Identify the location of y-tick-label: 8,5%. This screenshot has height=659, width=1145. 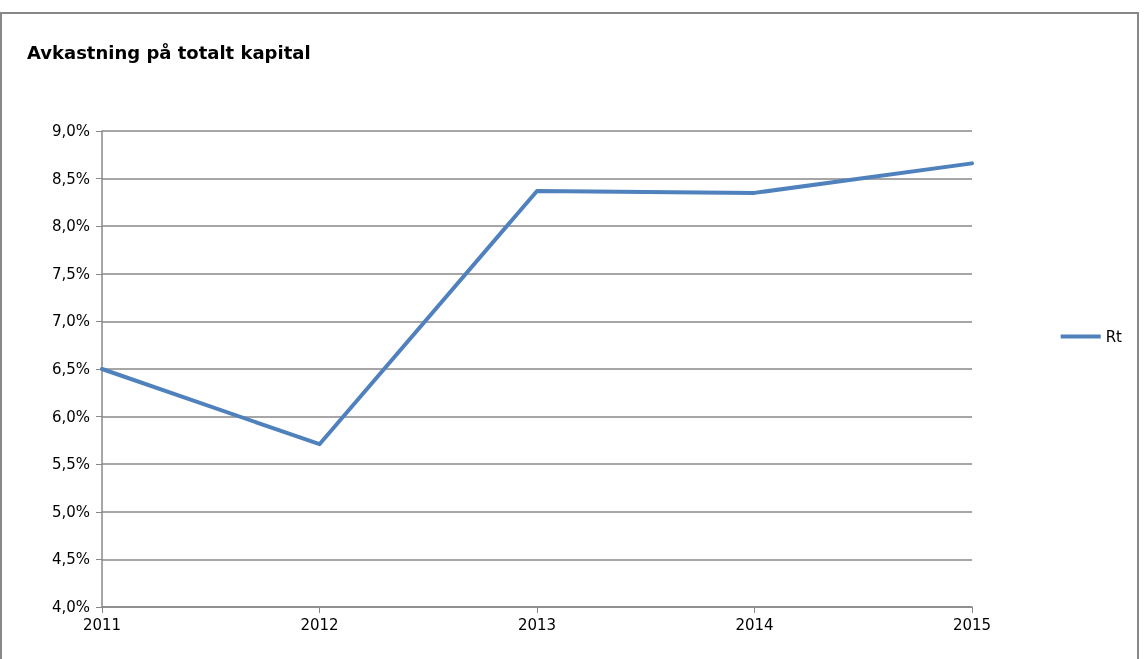
(70, 178).